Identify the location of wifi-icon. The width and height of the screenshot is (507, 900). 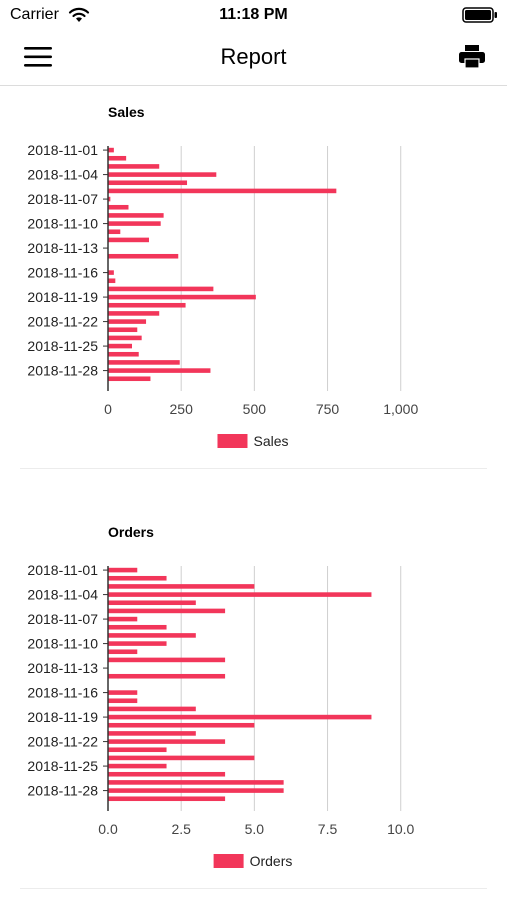
(79, 14).